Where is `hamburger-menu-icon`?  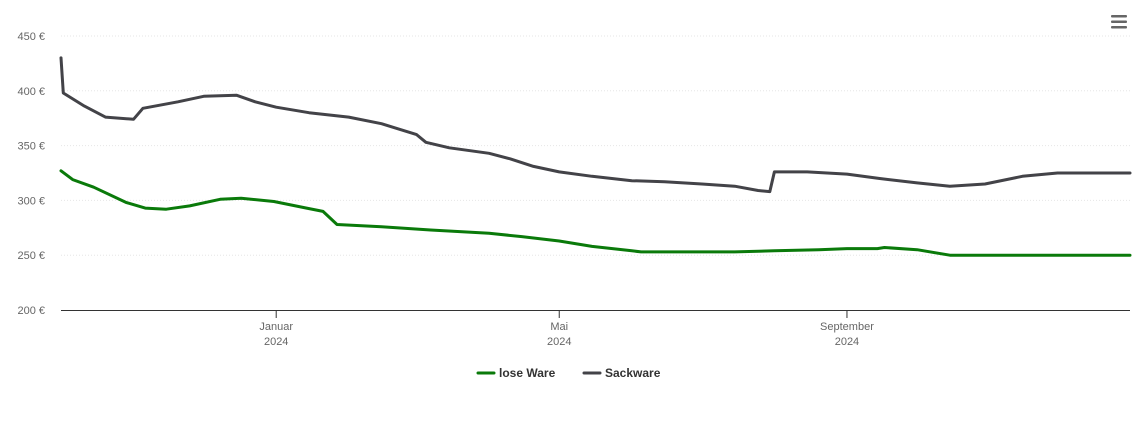 hamburger-menu-icon is located at coordinates (1119, 22).